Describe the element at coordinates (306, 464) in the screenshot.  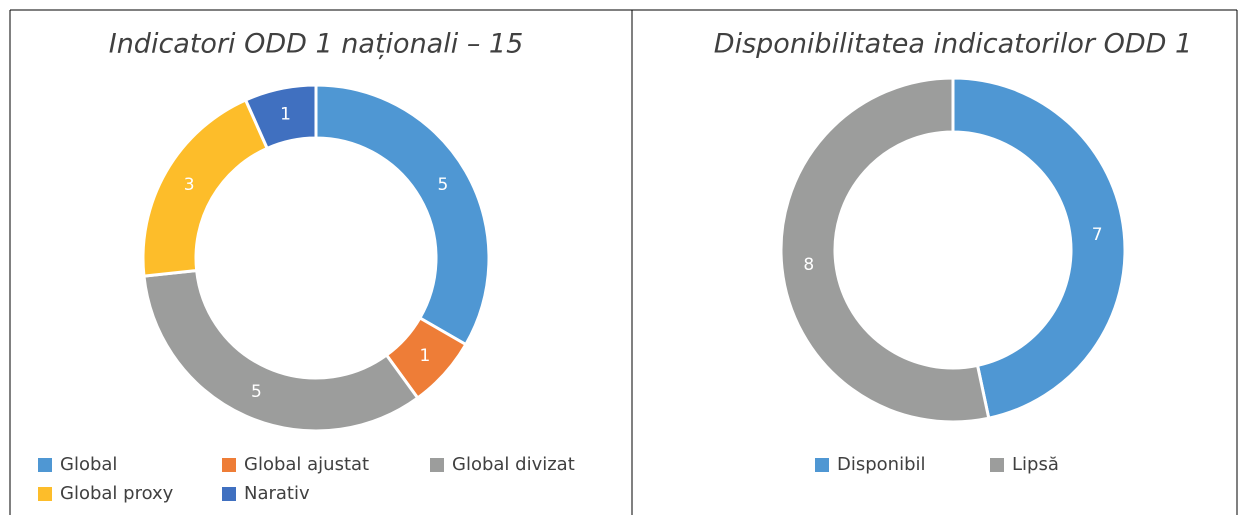
I see `legend-label: Global ajustat` at that location.